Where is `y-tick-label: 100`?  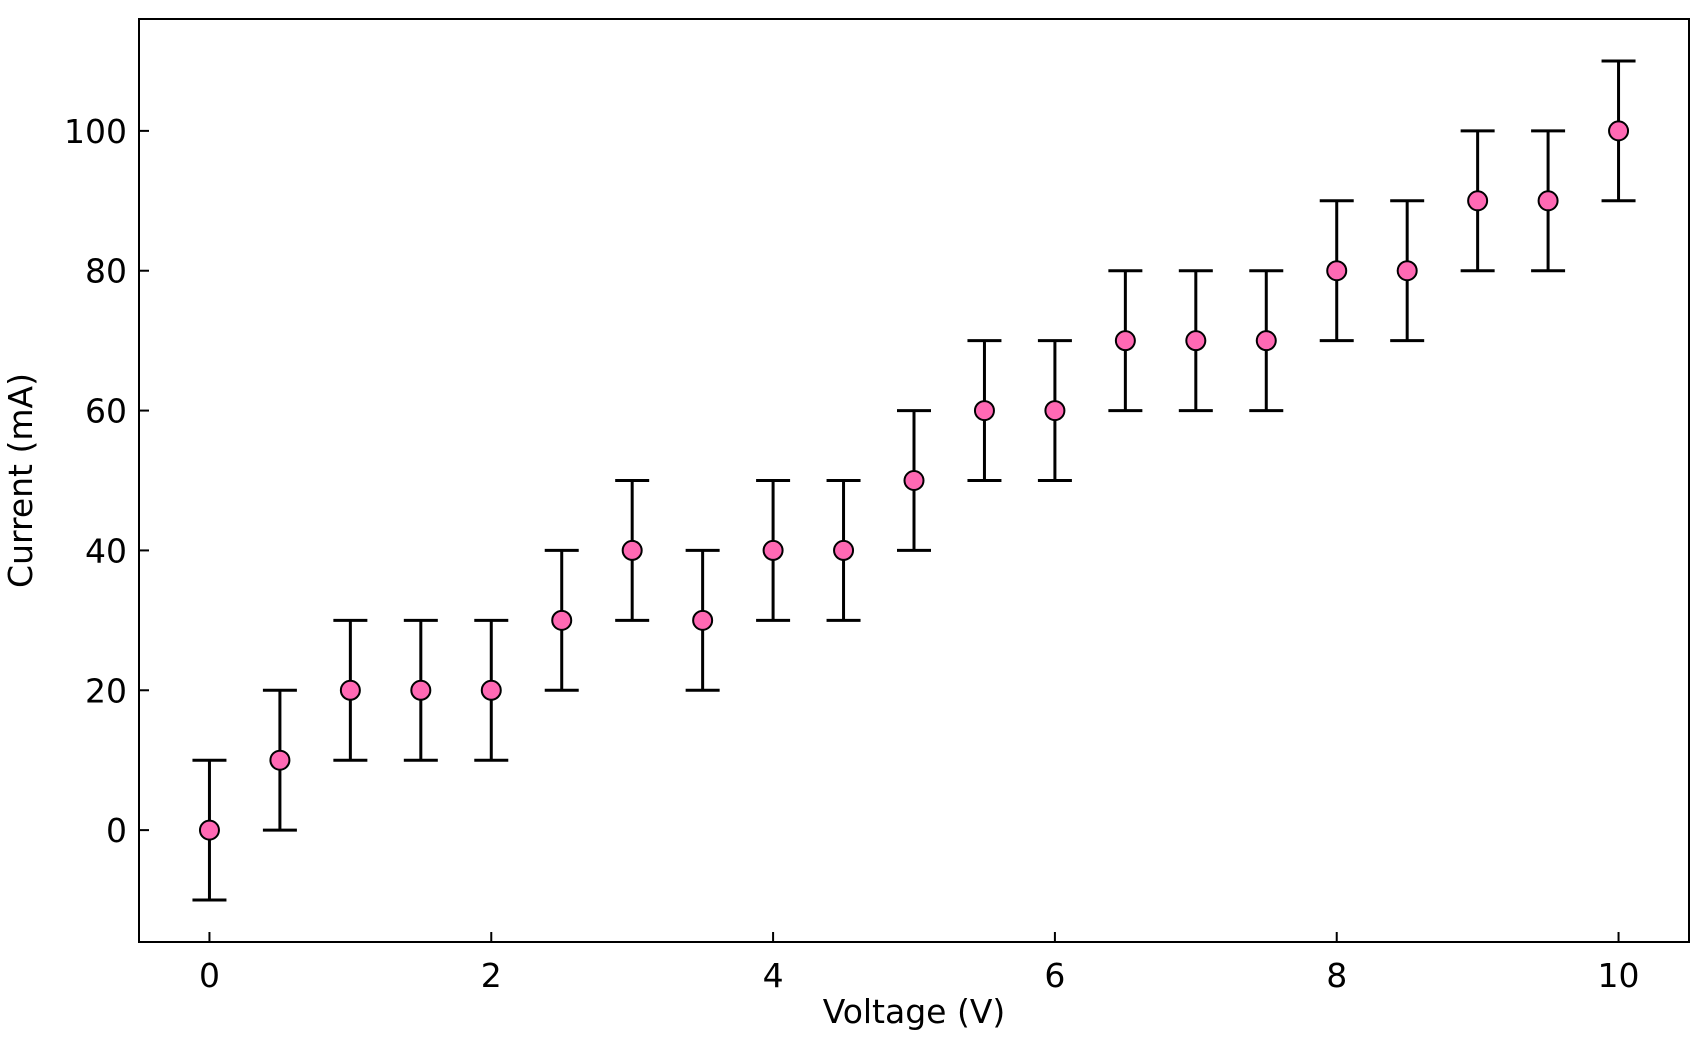
y-tick-label: 100 is located at coordinates (95, 131).